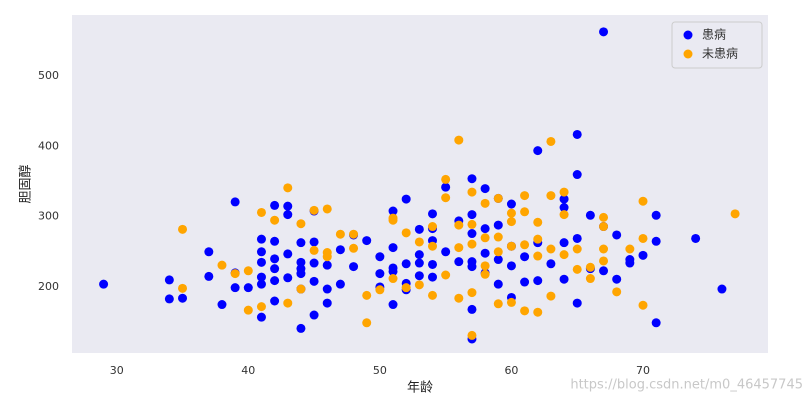 This screenshot has height=404, width=812. Describe the element at coordinates (688, 35) in the screenshot. I see `legend-marker` at that location.